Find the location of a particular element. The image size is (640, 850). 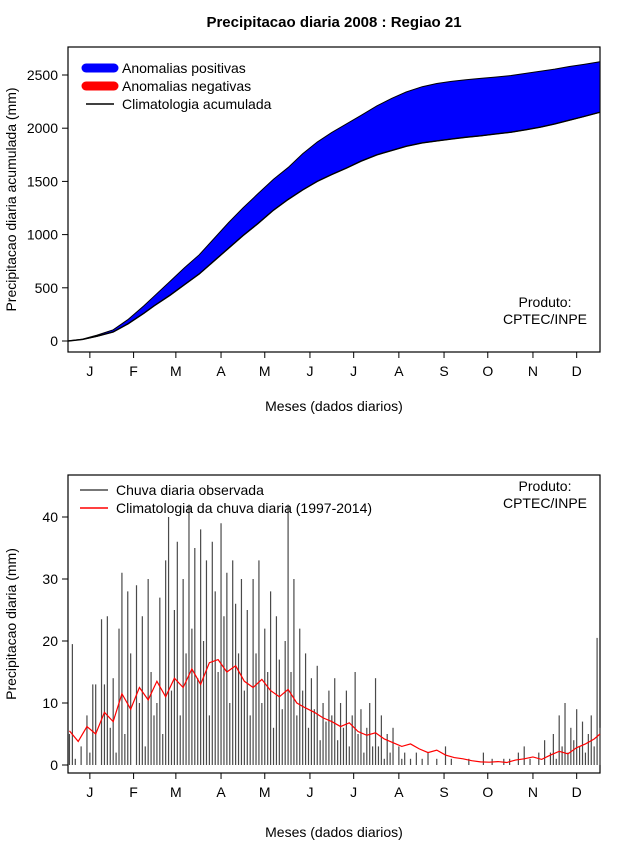

svg-text: 30 is located at coordinates (50, 579).